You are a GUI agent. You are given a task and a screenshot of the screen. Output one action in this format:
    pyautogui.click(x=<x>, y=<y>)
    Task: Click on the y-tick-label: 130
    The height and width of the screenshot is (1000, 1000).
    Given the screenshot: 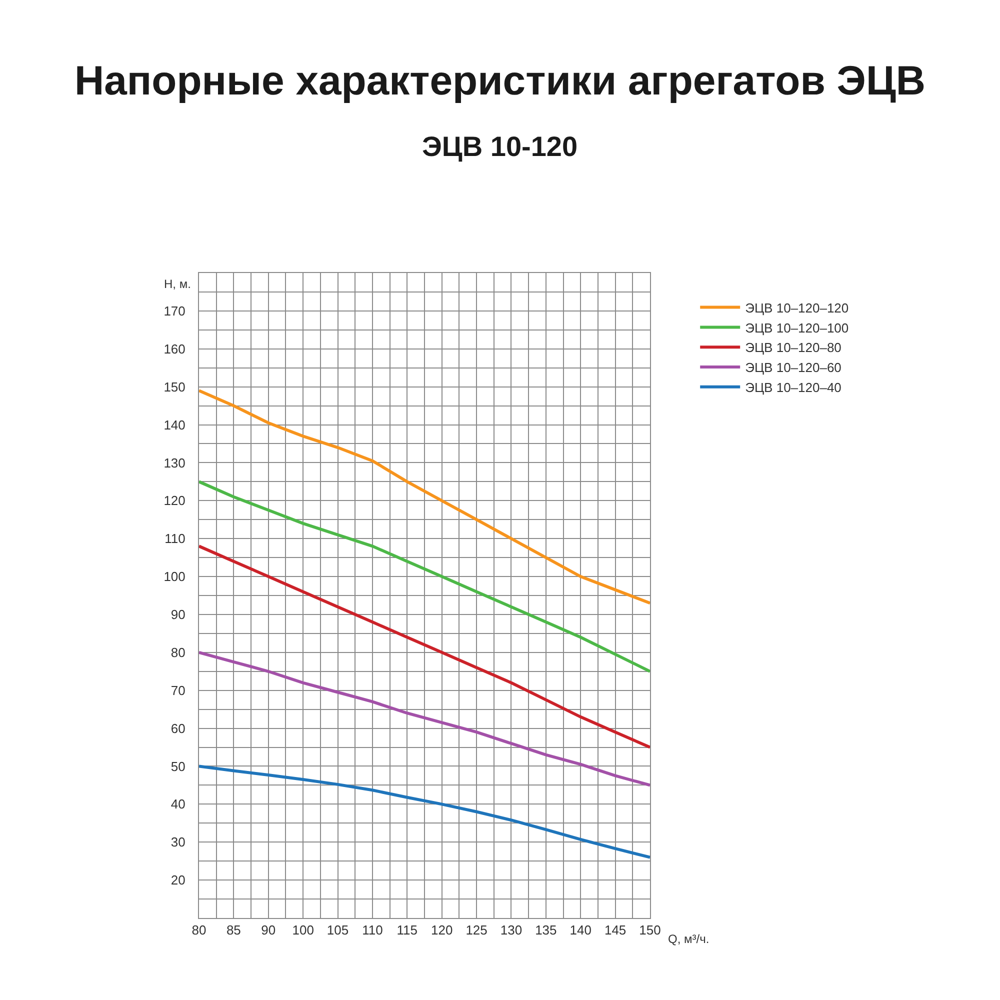 What is the action you would take?
    pyautogui.click(x=175, y=462)
    